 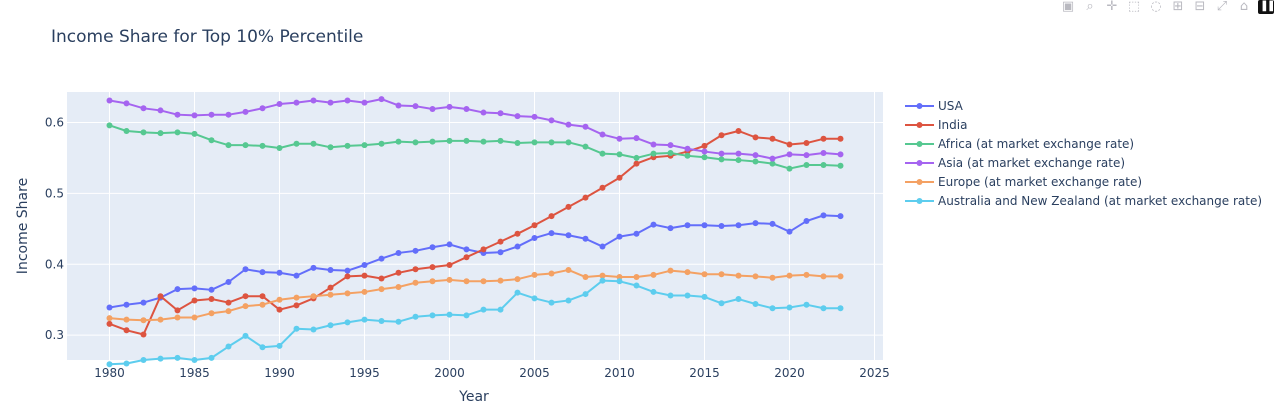 What do you see at coordinates (475, 147) in the screenshot?
I see `series-s2` at bounding box center [475, 147].